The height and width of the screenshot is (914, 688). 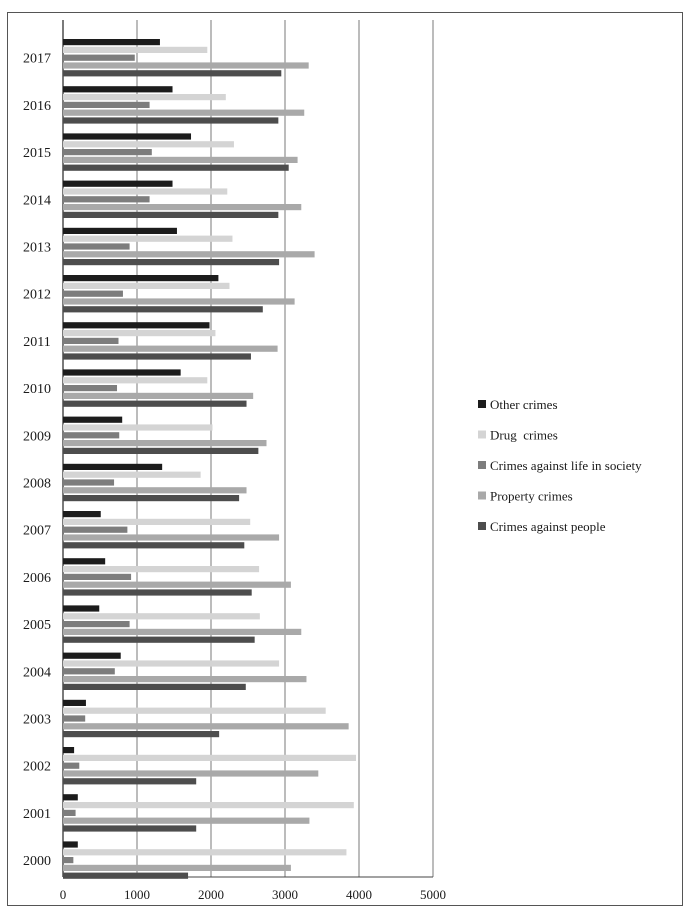 I want to click on category-label: 2013, so click(x=37, y=248).